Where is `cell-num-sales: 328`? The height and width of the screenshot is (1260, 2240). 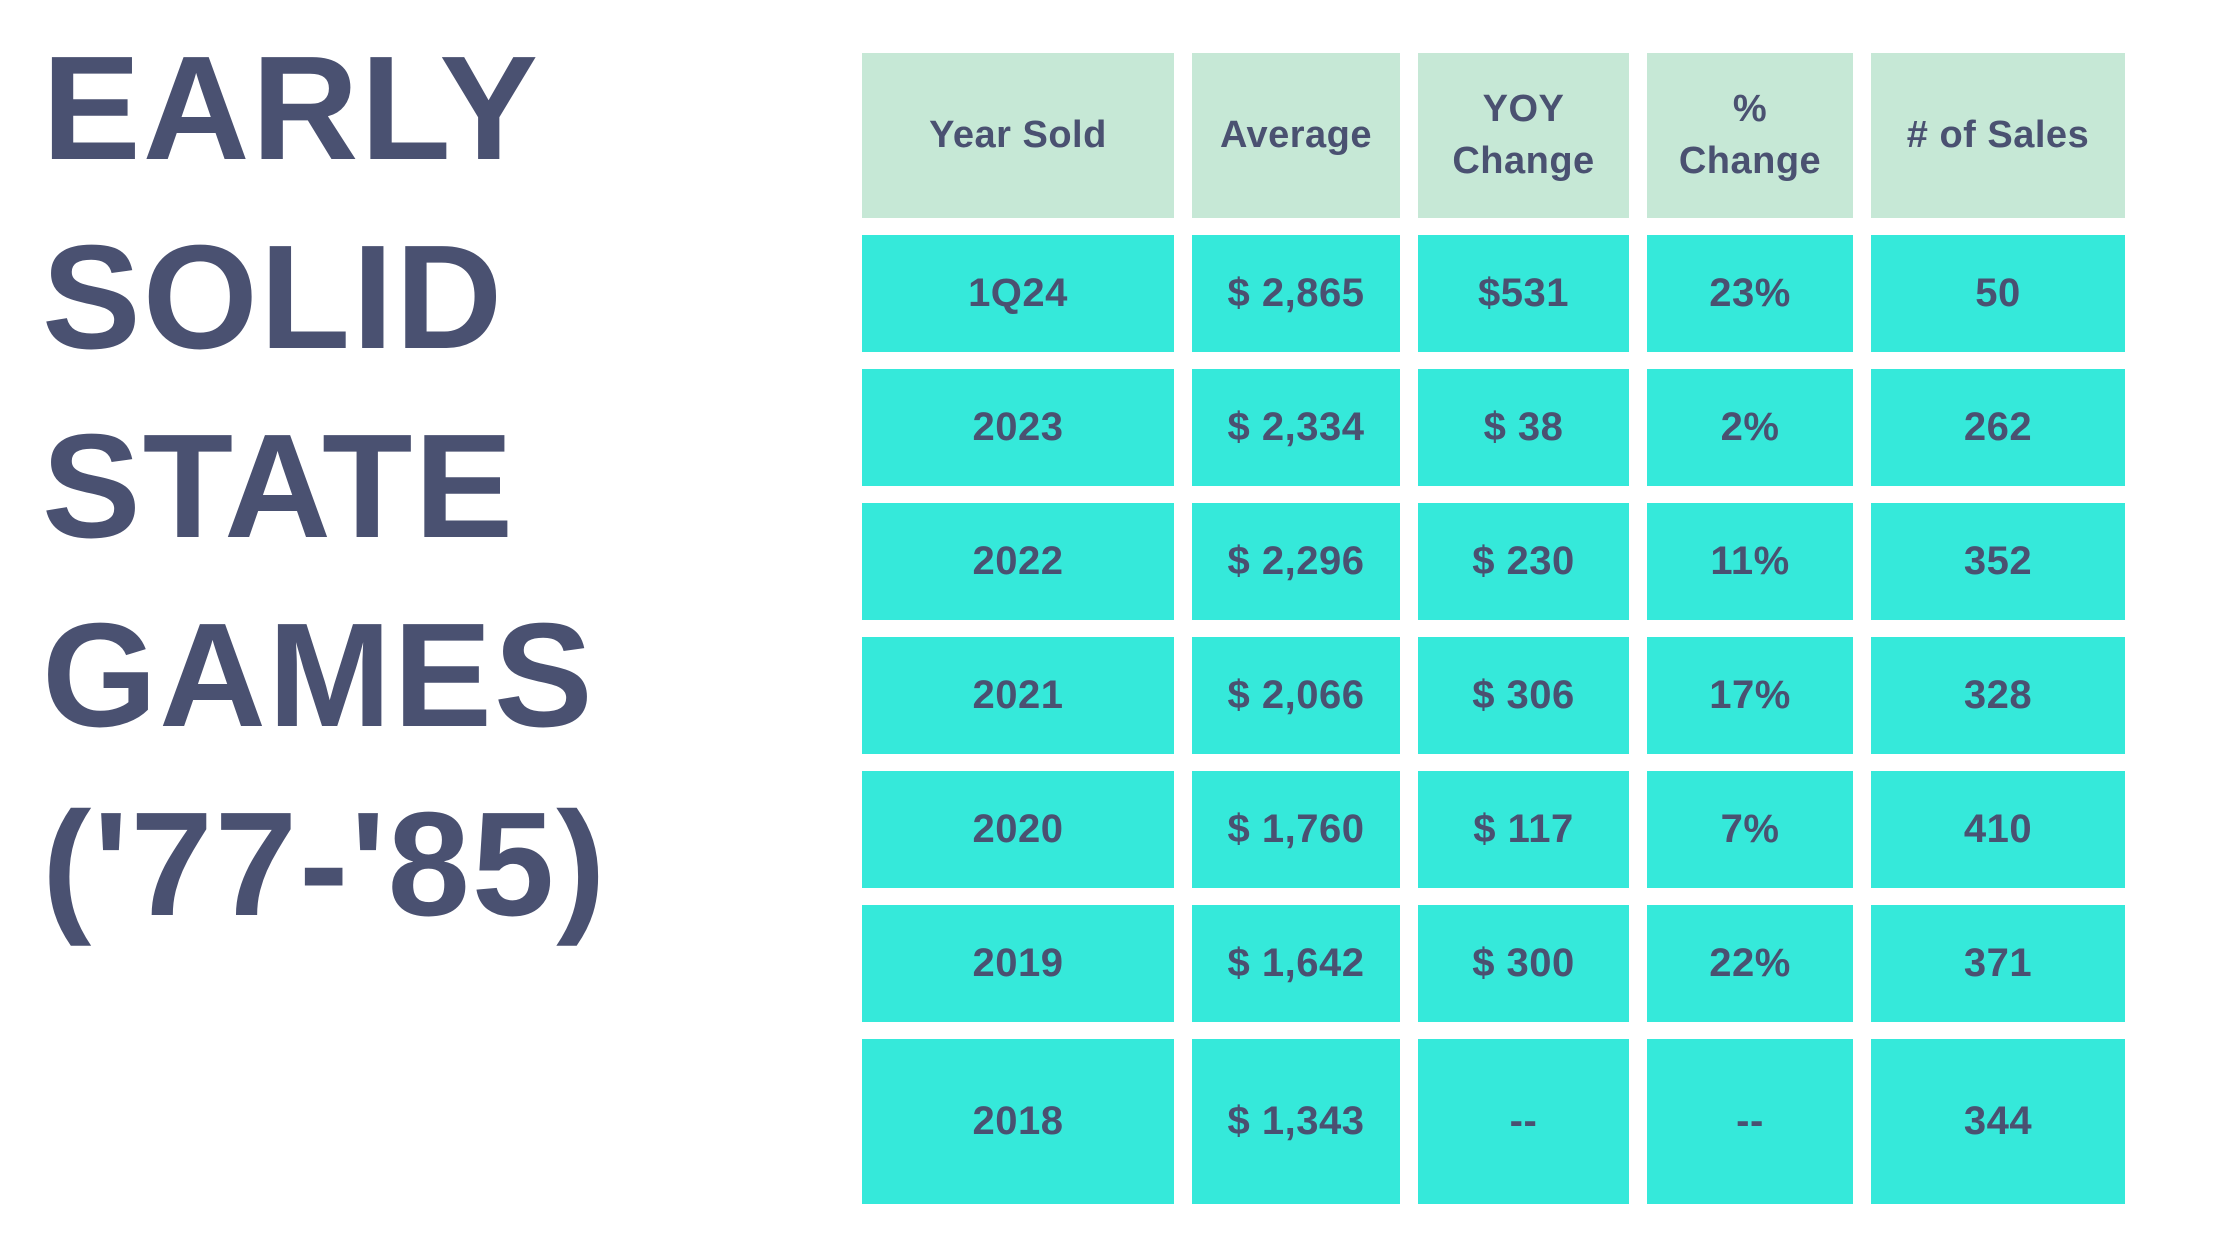
cell-num-sales: 328 is located at coordinates (1998, 695).